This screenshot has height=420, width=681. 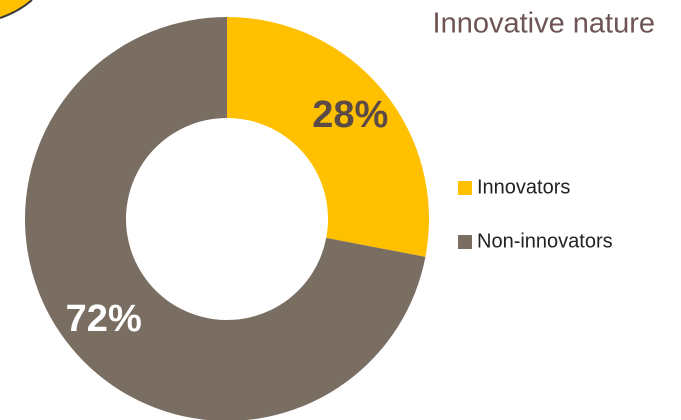 I want to click on chart-title: Innovative nature, so click(x=544, y=24).